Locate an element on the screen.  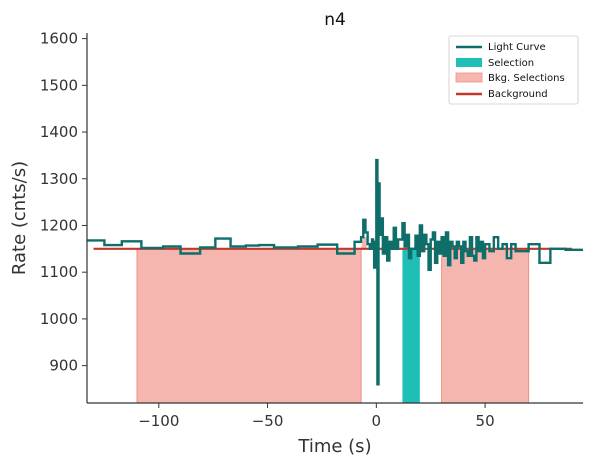
y-tick-label: 1300 is located at coordinates (59, 179).